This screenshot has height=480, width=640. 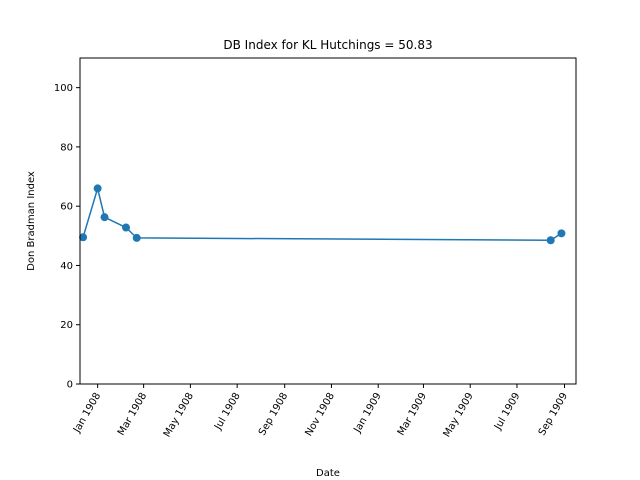 I want to click on x-axis-label: Date, so click(x=328, y=473).